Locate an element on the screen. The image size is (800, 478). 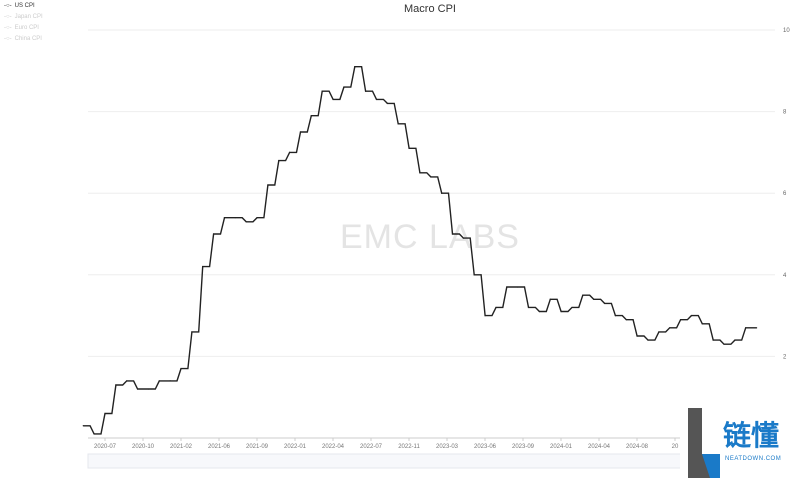
legend-china-cpi: -○- China CPI is located at coordinates (23, 39).